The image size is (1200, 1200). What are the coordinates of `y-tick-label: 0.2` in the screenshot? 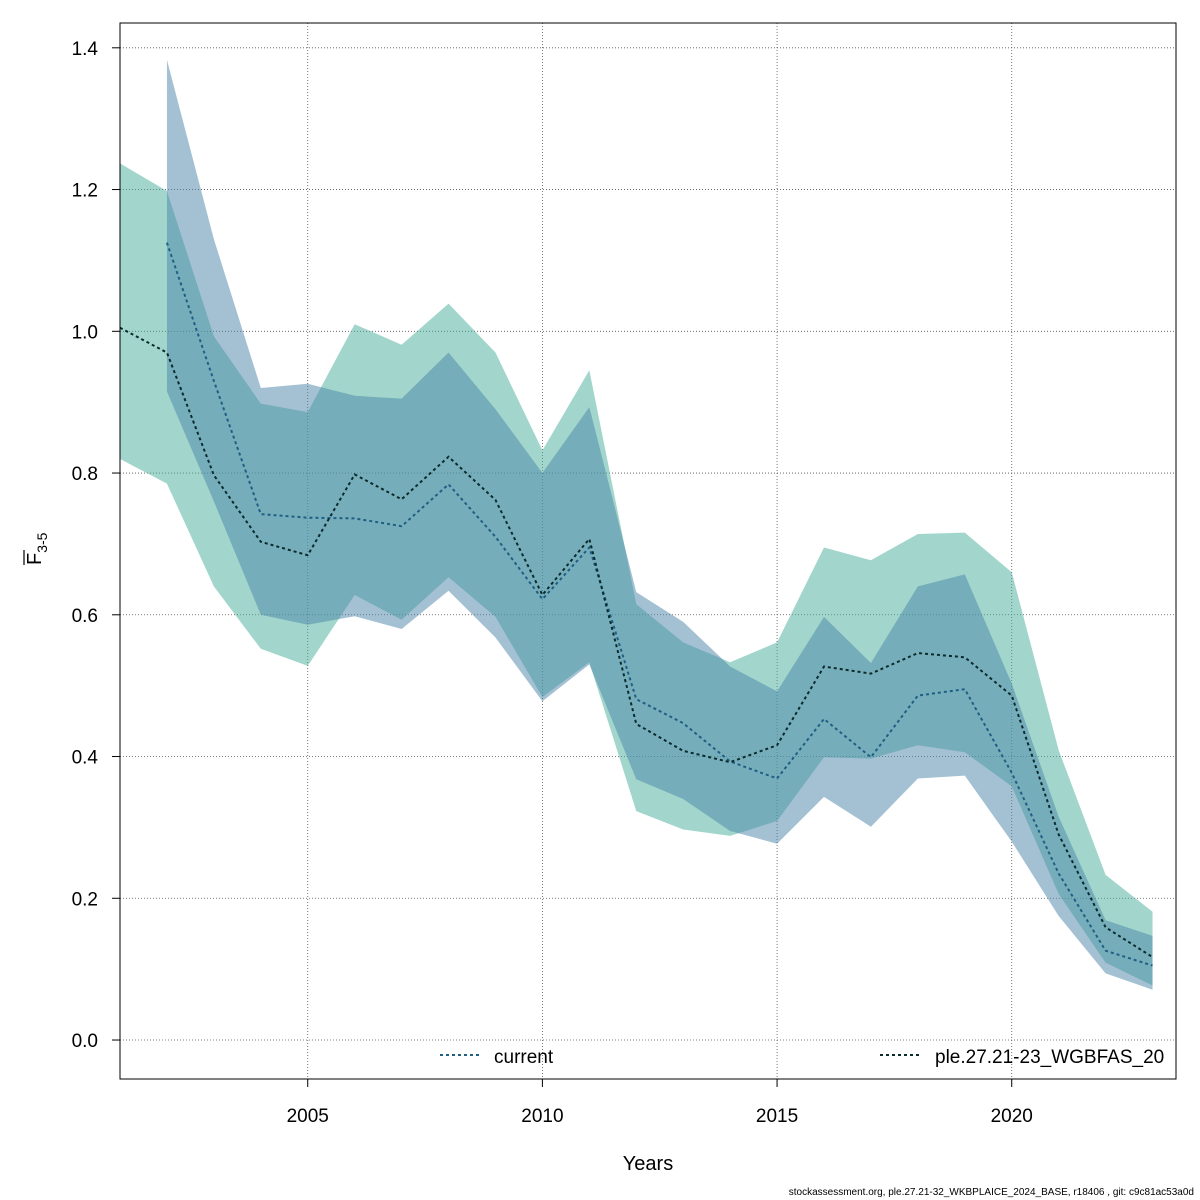 It's located at (85, 899).